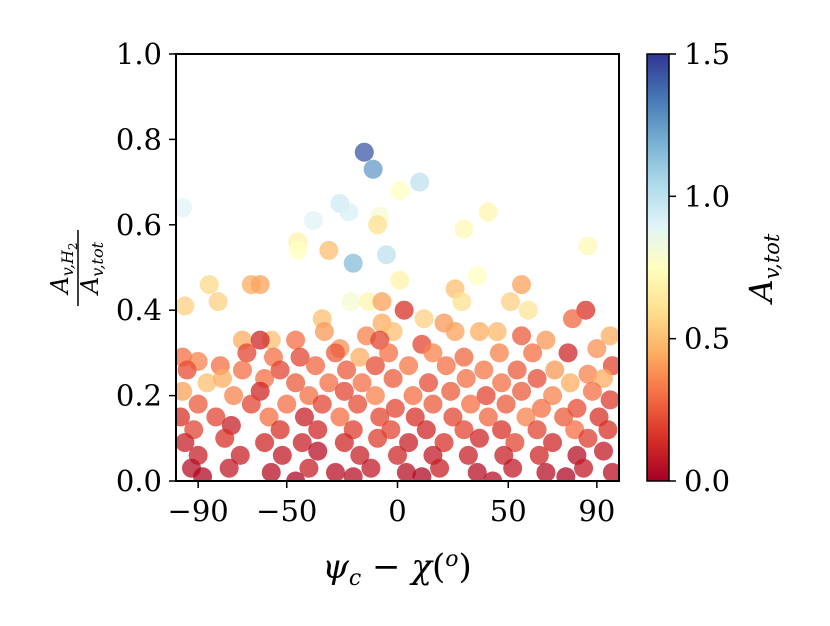 This screenshot has height=626, width=830. Describe the element at coordinates (707, 339) in the screenshot. I see `colorbar-tick-label: 0.5` at that location.